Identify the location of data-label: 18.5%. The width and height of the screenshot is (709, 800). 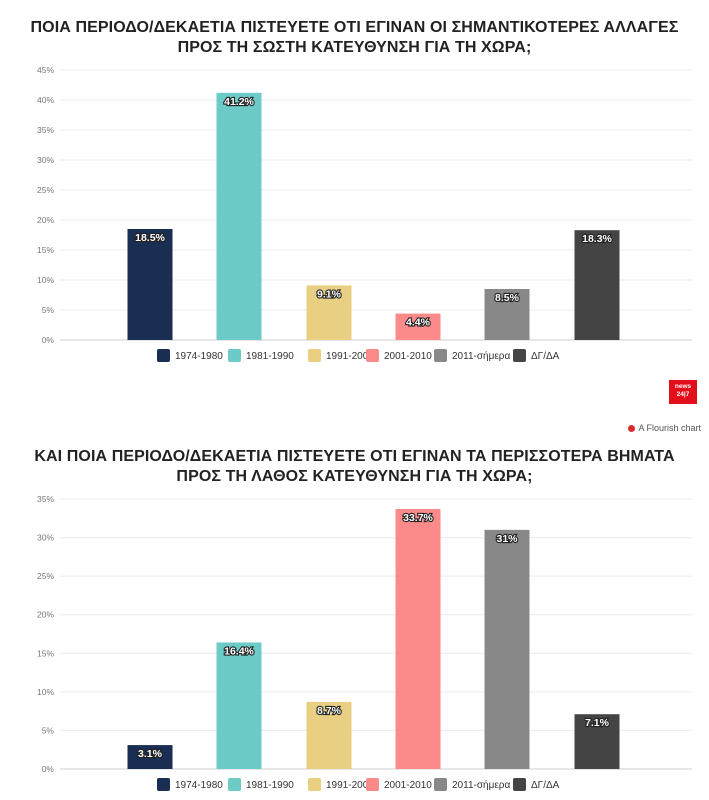
(150, 238).